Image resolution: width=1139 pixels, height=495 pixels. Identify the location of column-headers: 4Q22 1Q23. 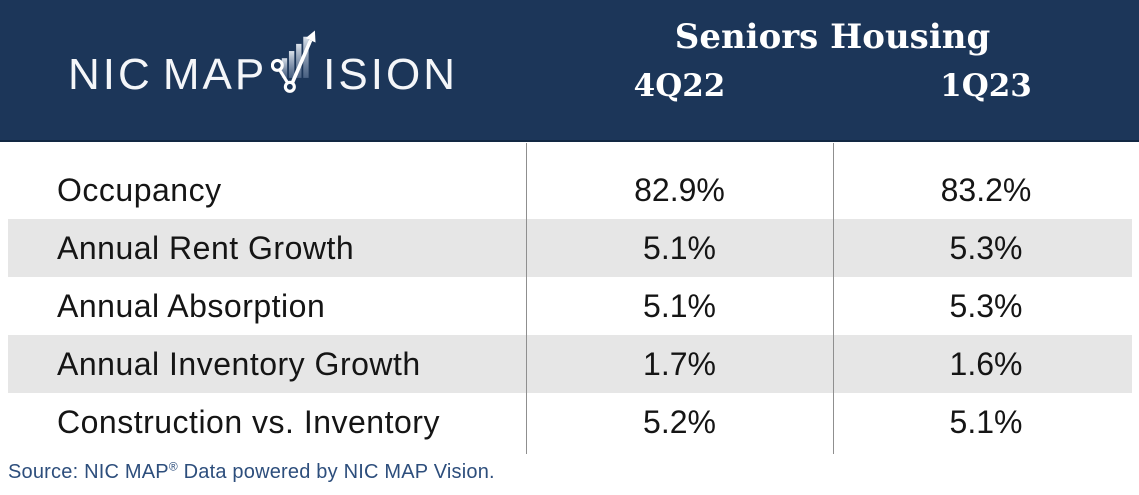
(832, 86).